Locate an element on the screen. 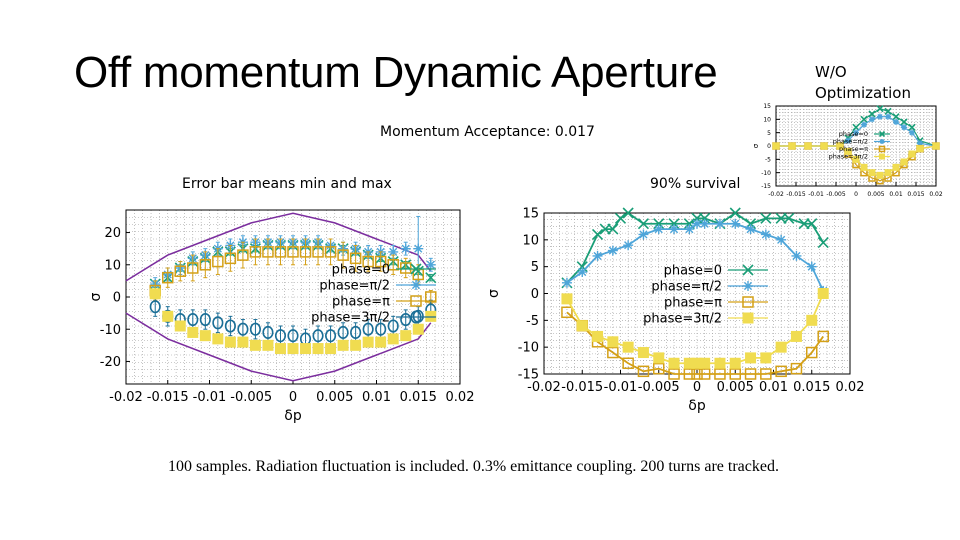  x-tick-label: 0.02 is located at coordinates (460, 397).